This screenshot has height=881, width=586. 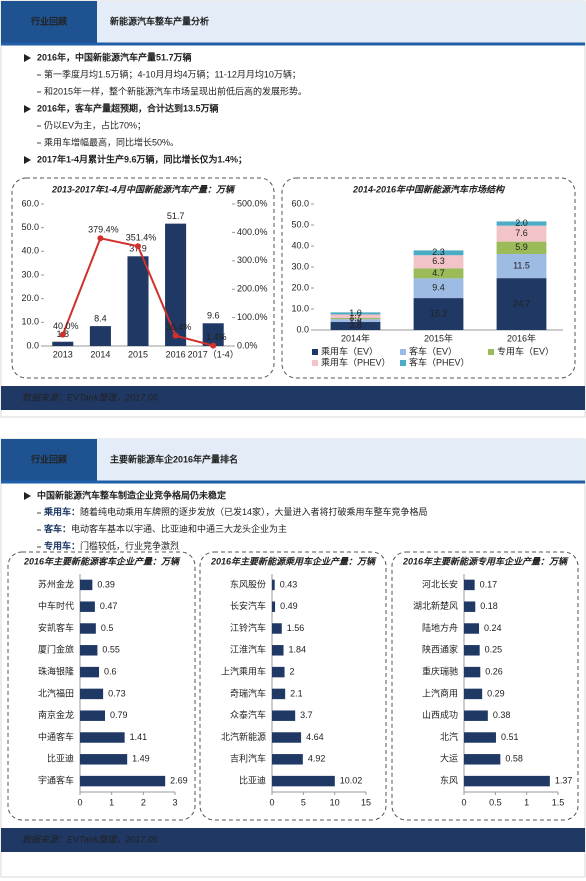 What do you see at coordinates (495, 802) in the screenshot?
I see `x-tick-label: 0.5` at bounding box center [495, 802].